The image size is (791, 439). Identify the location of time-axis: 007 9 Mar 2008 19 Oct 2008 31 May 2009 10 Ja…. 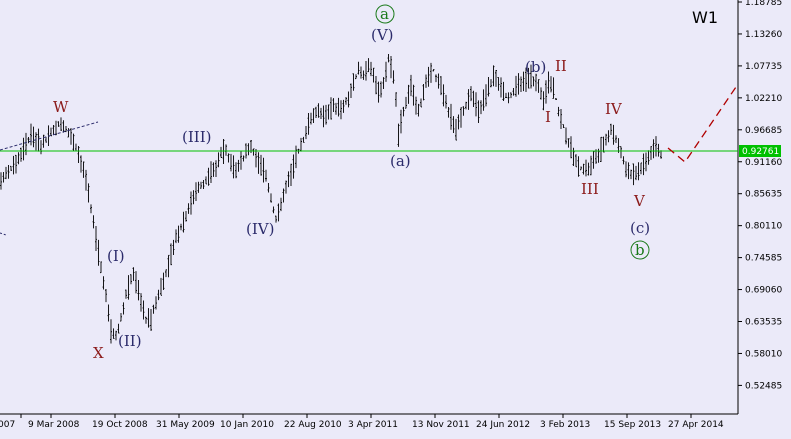
(362, 422).